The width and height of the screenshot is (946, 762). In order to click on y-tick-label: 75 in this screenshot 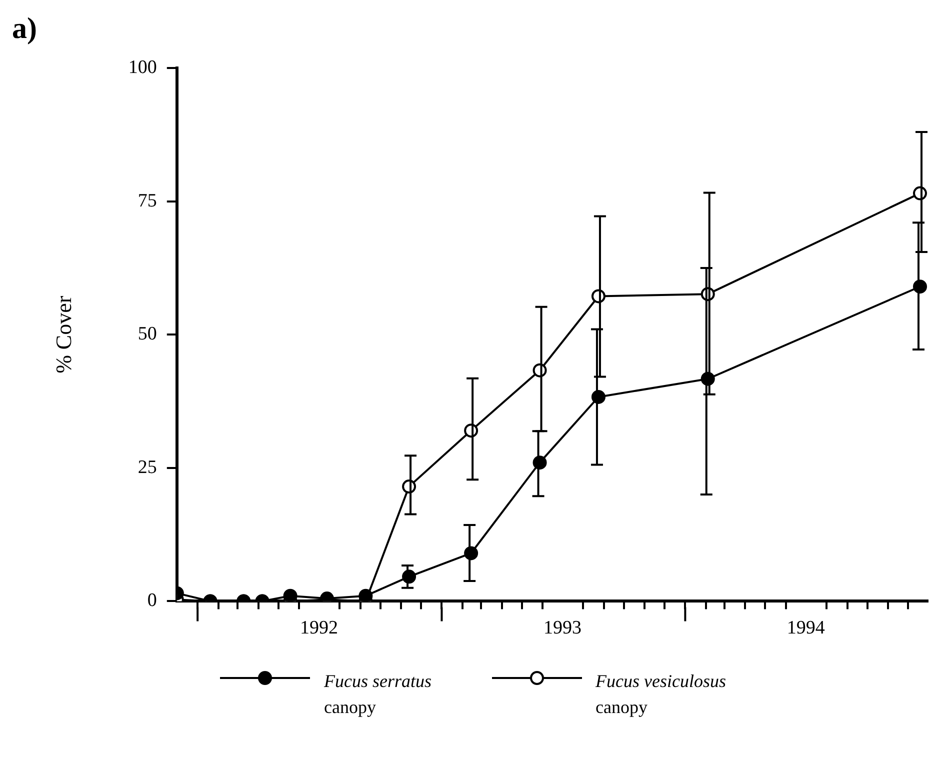, I will do `click(147, 201)`.